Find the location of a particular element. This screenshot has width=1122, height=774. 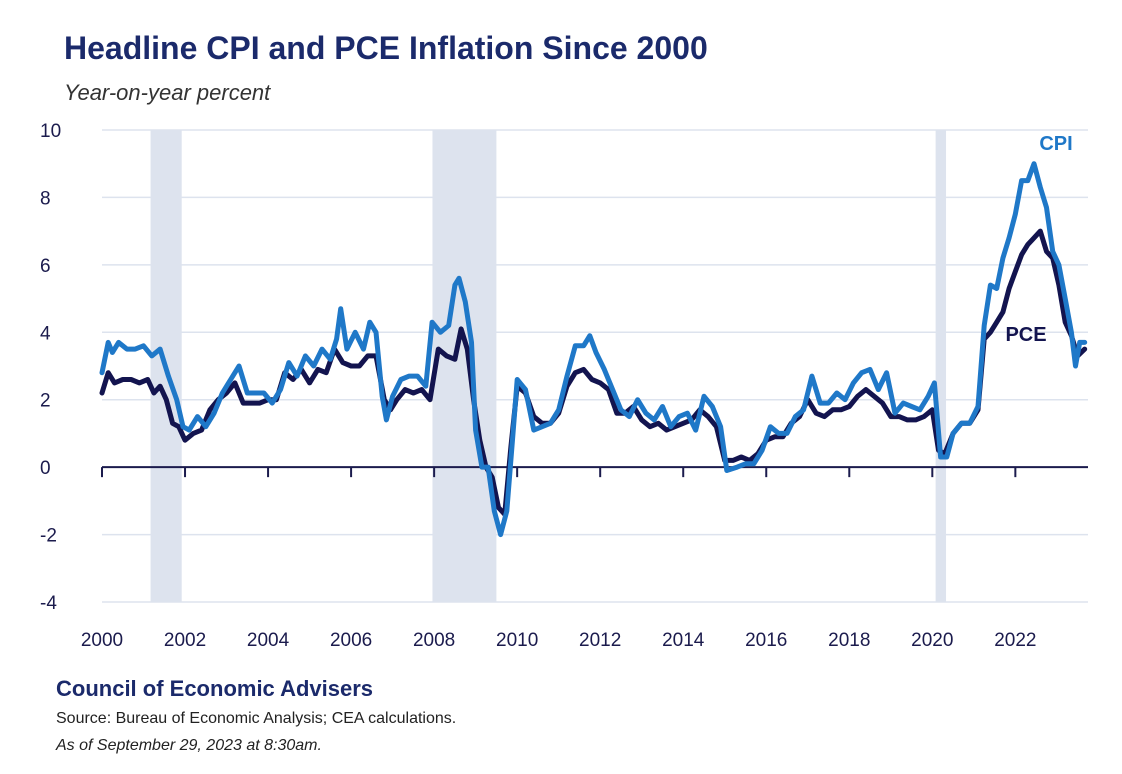

x-tick-label: 2022 is located at coordinates (1015, 640).